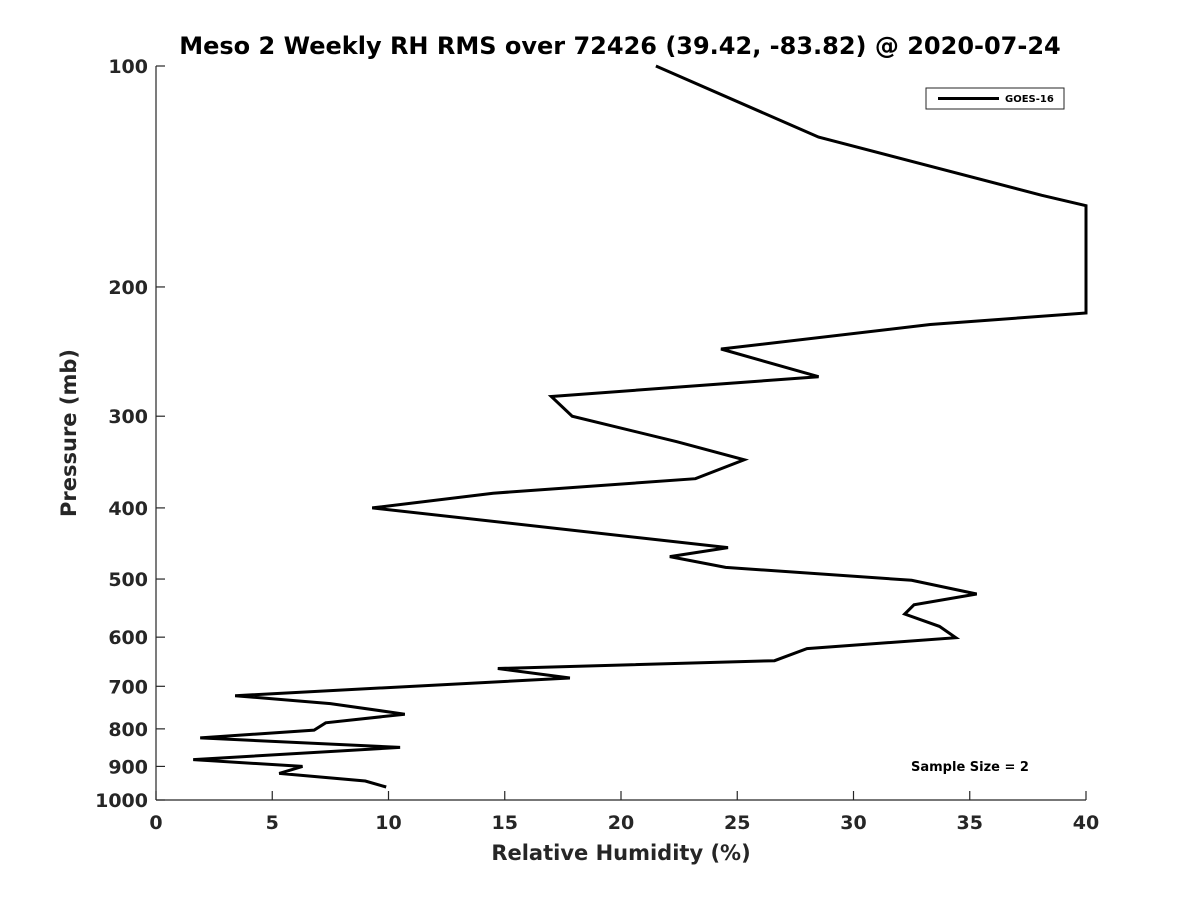  Describe the element at coordinates (128, 509) in the screenshot. I see `y-tick-label: 400` at that location.